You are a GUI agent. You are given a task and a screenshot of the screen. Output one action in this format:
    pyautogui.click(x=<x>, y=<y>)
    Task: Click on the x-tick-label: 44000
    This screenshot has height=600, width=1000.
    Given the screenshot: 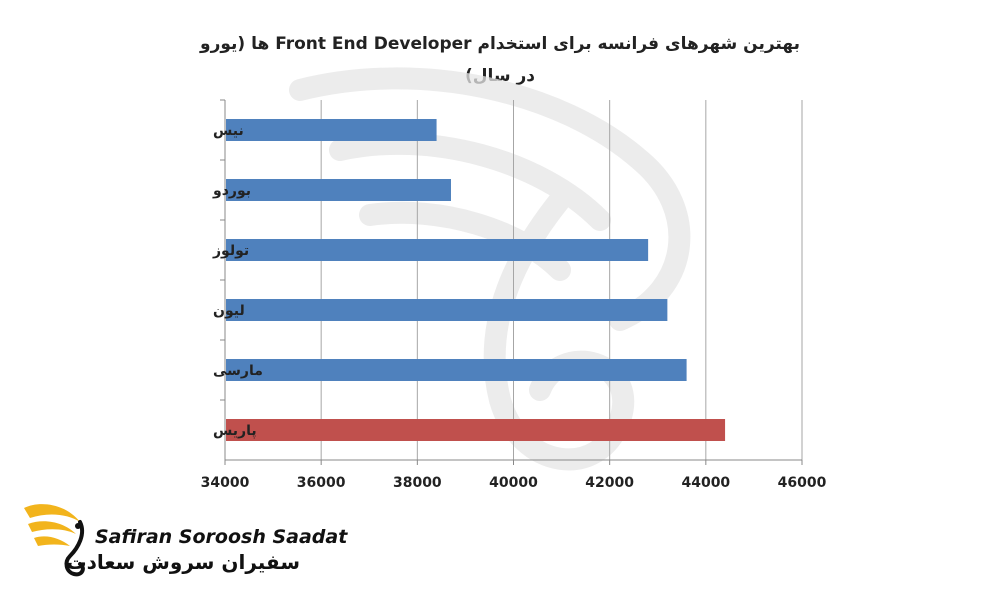 What is the action you would take?
    pyautogui.click(x=705, y=483)
    